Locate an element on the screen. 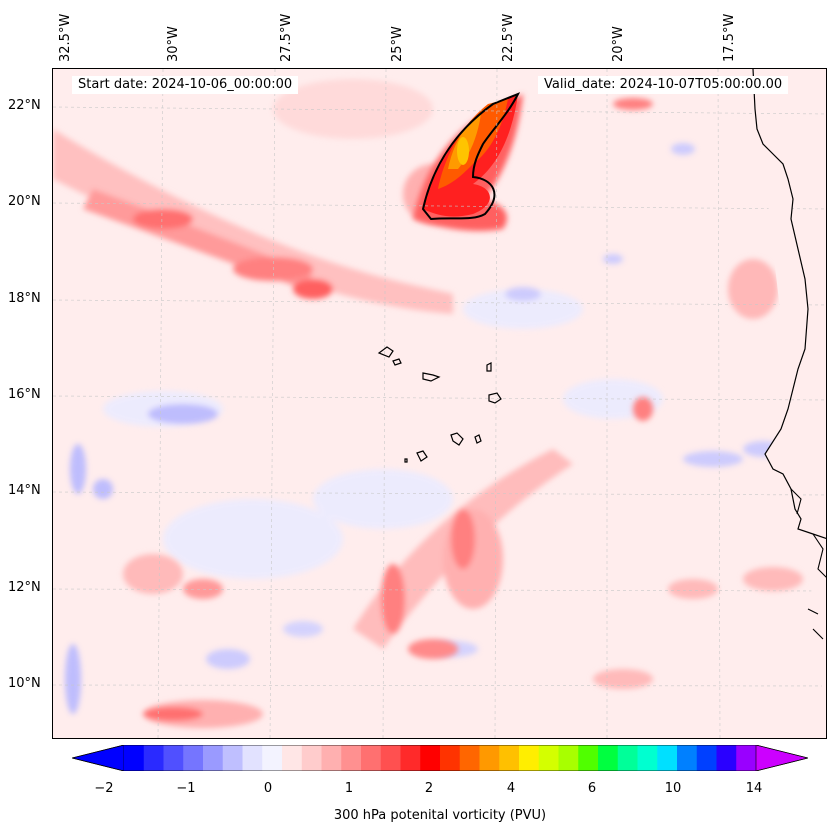 This screenshot has width=837, height=836. lat-label-20n: 20°N is located at coordinates (24, 201).